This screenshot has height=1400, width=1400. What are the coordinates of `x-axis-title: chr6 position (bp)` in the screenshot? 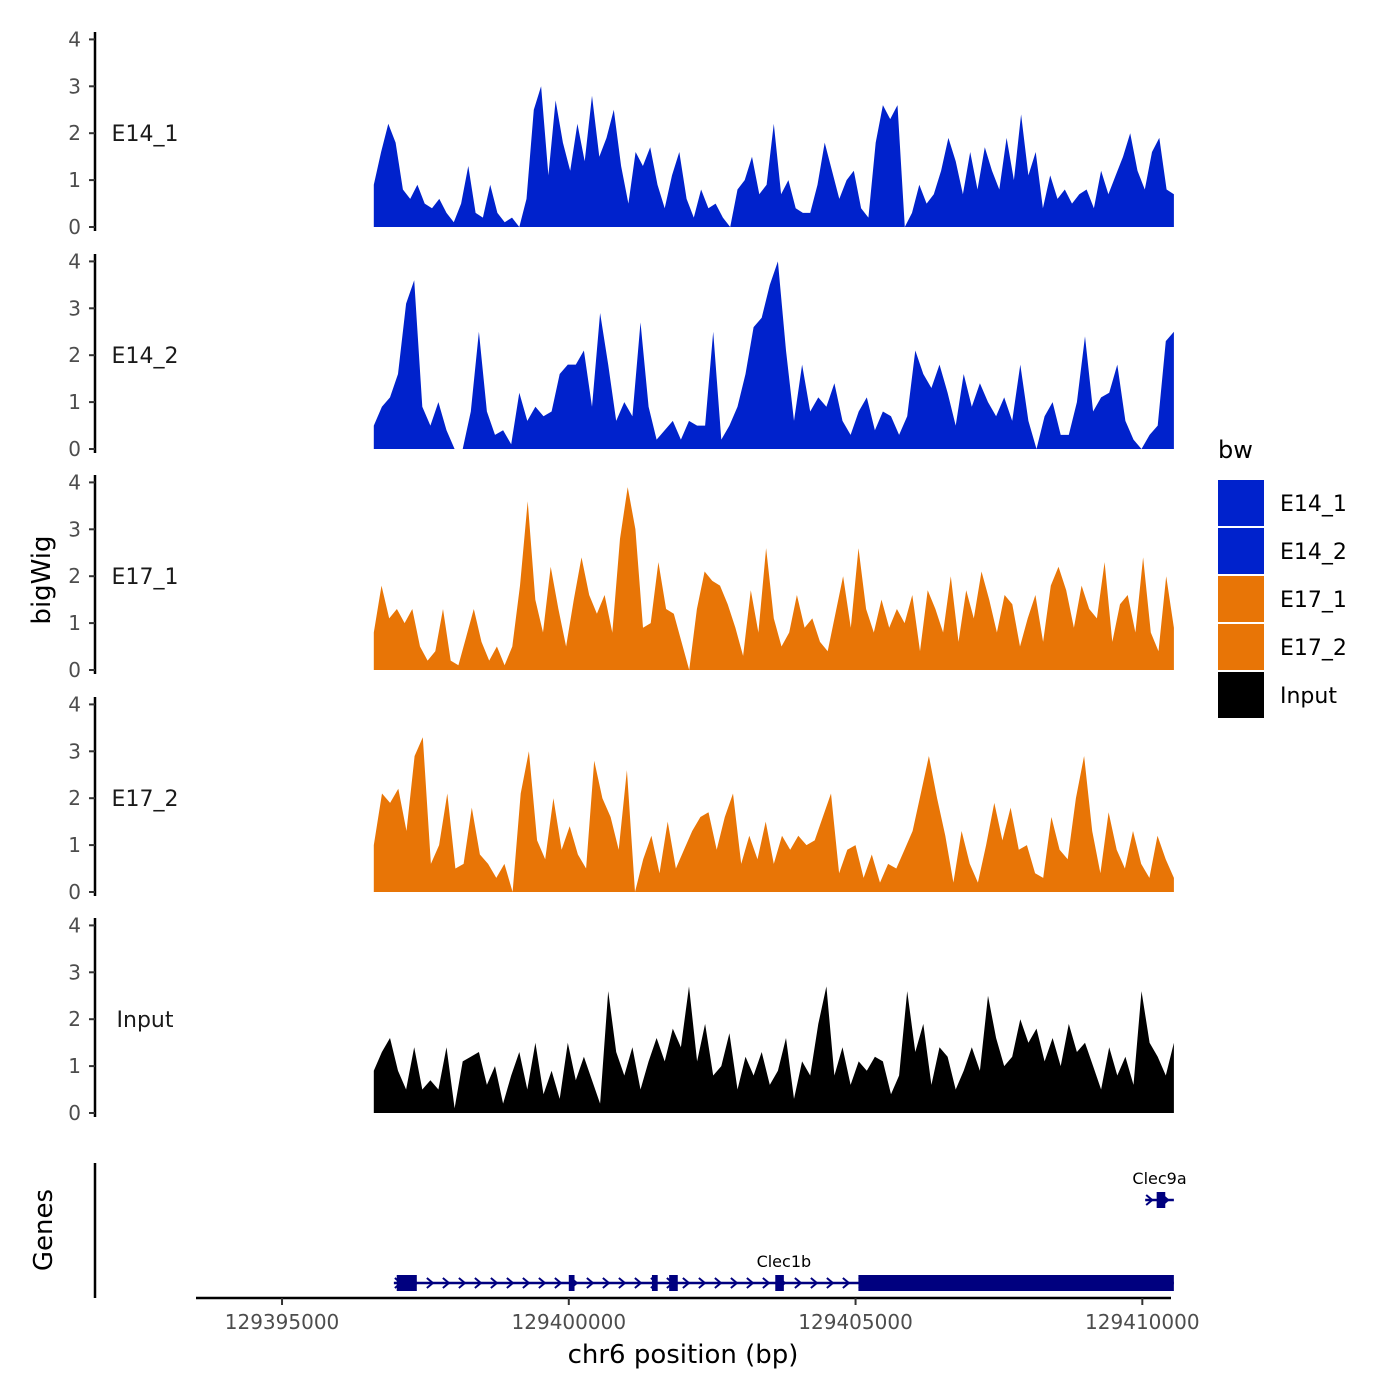 It's located at (683, 1355).